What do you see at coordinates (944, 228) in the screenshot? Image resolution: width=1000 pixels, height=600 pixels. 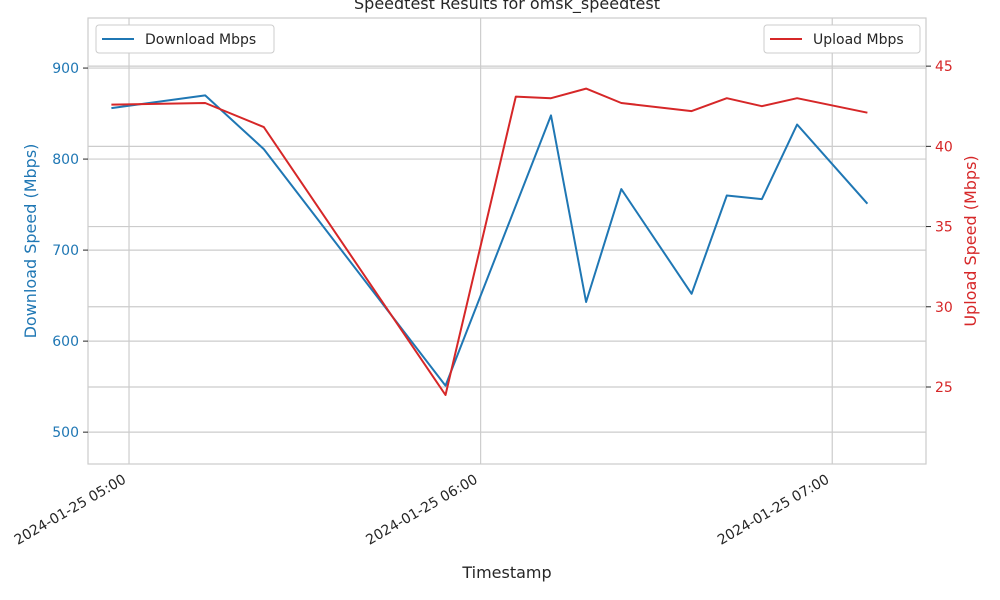 I see `y-right-tick-label: 35` at bounding box center [944, 228].